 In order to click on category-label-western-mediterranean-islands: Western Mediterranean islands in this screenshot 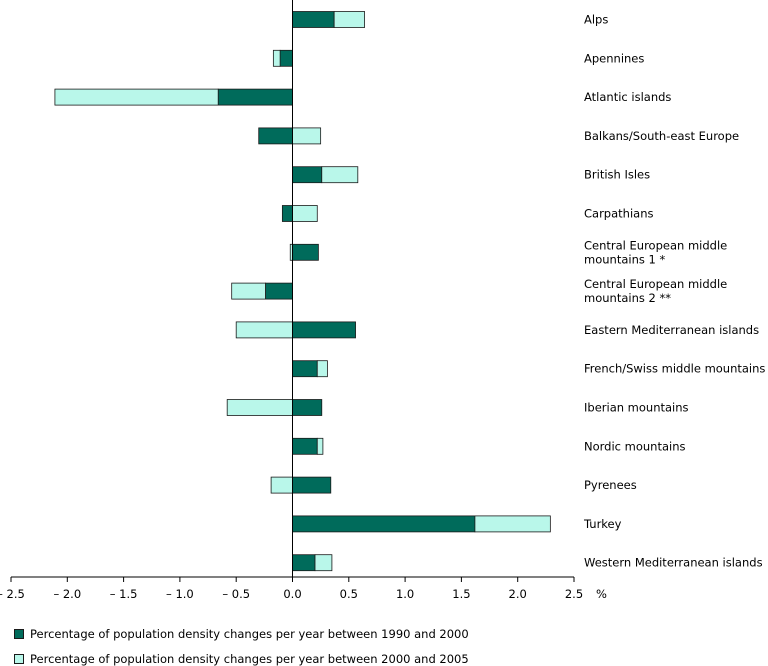, I will do `click(673, 563)`.